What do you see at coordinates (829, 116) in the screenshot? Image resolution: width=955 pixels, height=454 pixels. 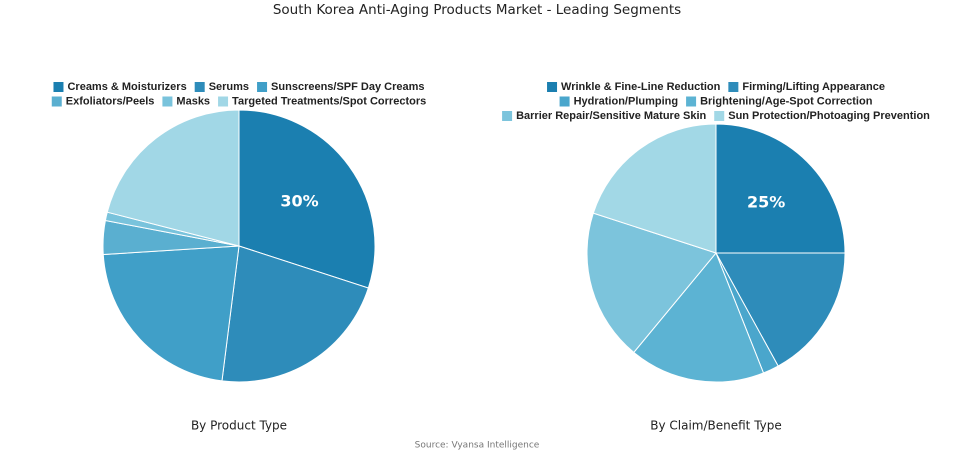 I see `legend-label: Sun Protection/Photoaging Prevention` at bounding box center [829, 116].